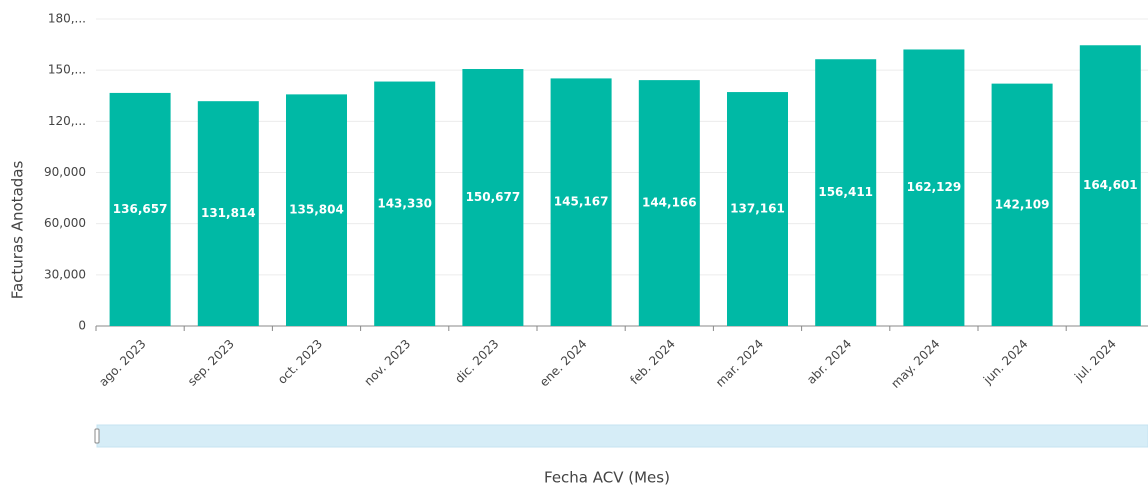 This screenshot has width=1148, height=488. I want to click on value-label: 156,411, so click(845, 192).